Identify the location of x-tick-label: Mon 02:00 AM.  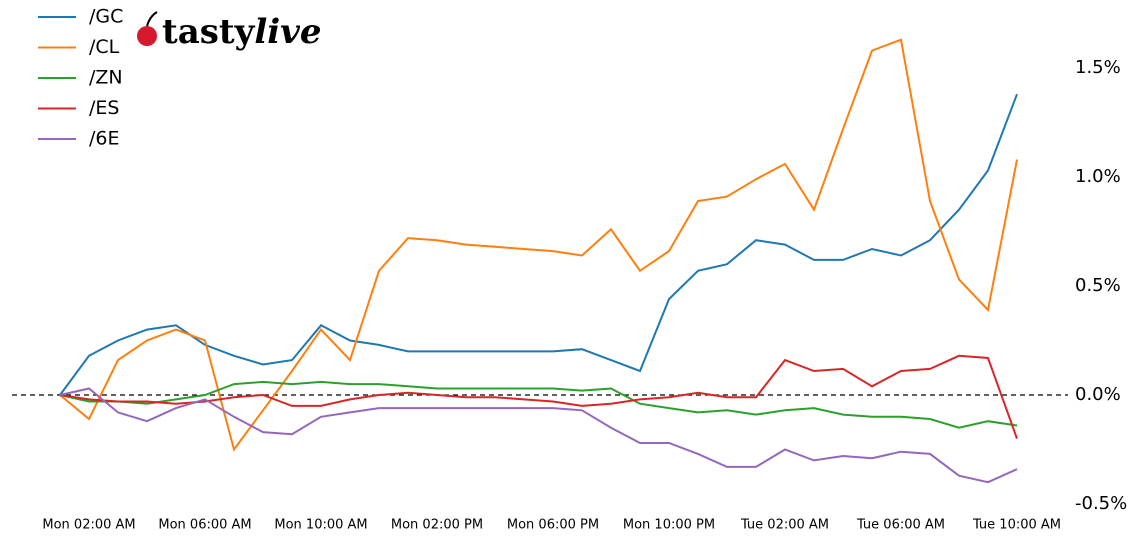
(88, 525).